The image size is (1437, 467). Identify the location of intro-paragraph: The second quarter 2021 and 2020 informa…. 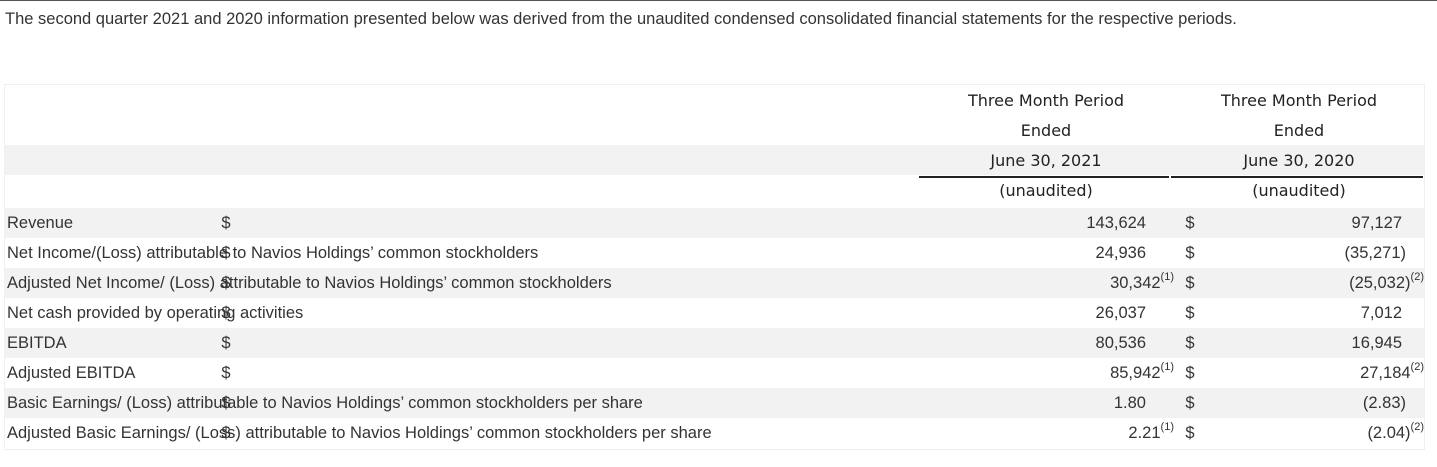
(621, 19).